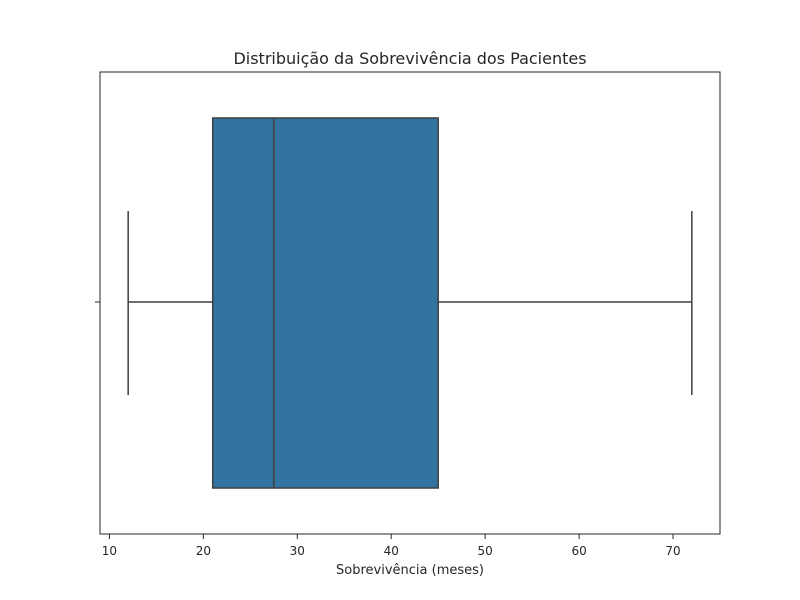 Image resolution: width=800 pixels, height=600 pixels. Describe the element at coordinates (410, 570) in the screenshot. I see `x-axis-label: Sobrevivência (meses)` at that location.